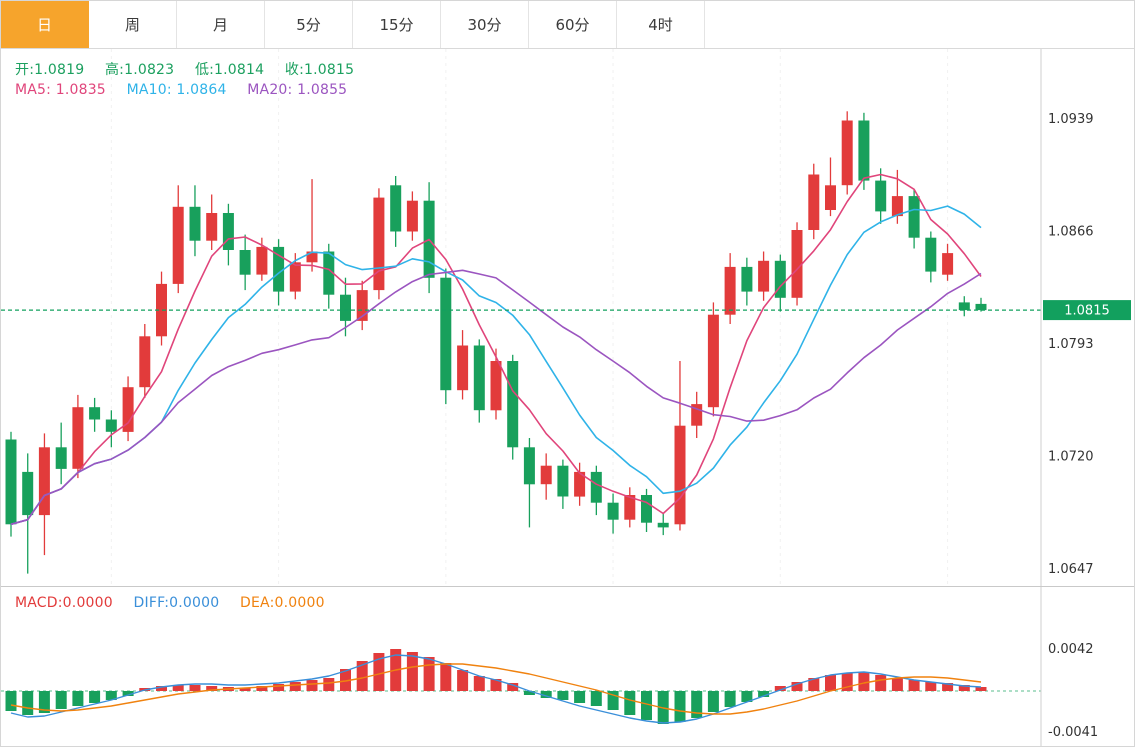  I want to click on dea-value: DEA:0.0000, so click(282, 603).